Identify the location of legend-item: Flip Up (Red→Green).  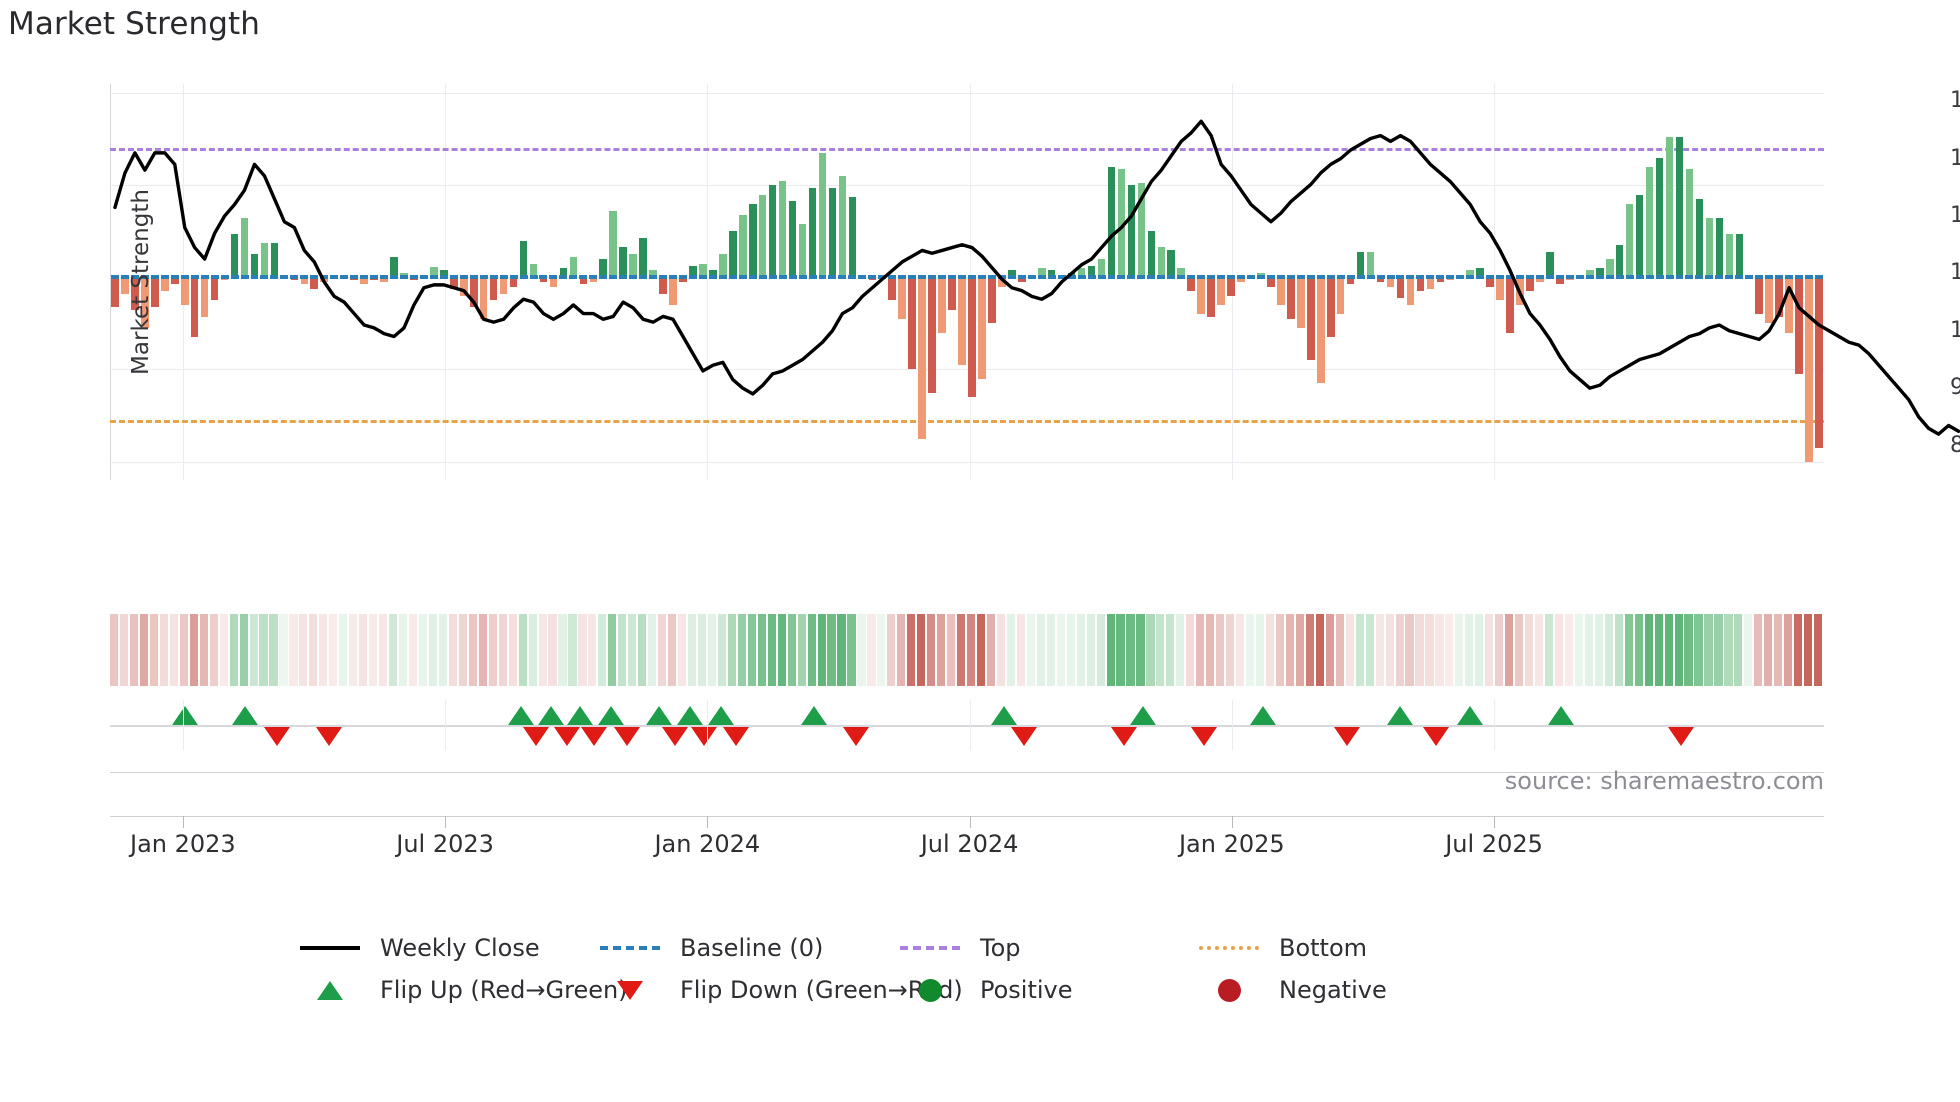
(463, 990).